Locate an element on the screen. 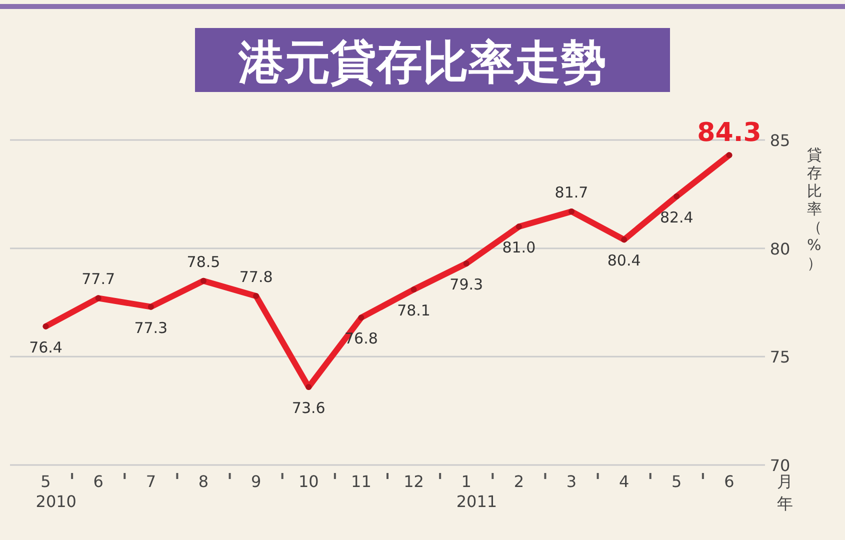 The width and height of the screenshot is (845, 540). text: 77.8 is located at coordinates (256, 277).